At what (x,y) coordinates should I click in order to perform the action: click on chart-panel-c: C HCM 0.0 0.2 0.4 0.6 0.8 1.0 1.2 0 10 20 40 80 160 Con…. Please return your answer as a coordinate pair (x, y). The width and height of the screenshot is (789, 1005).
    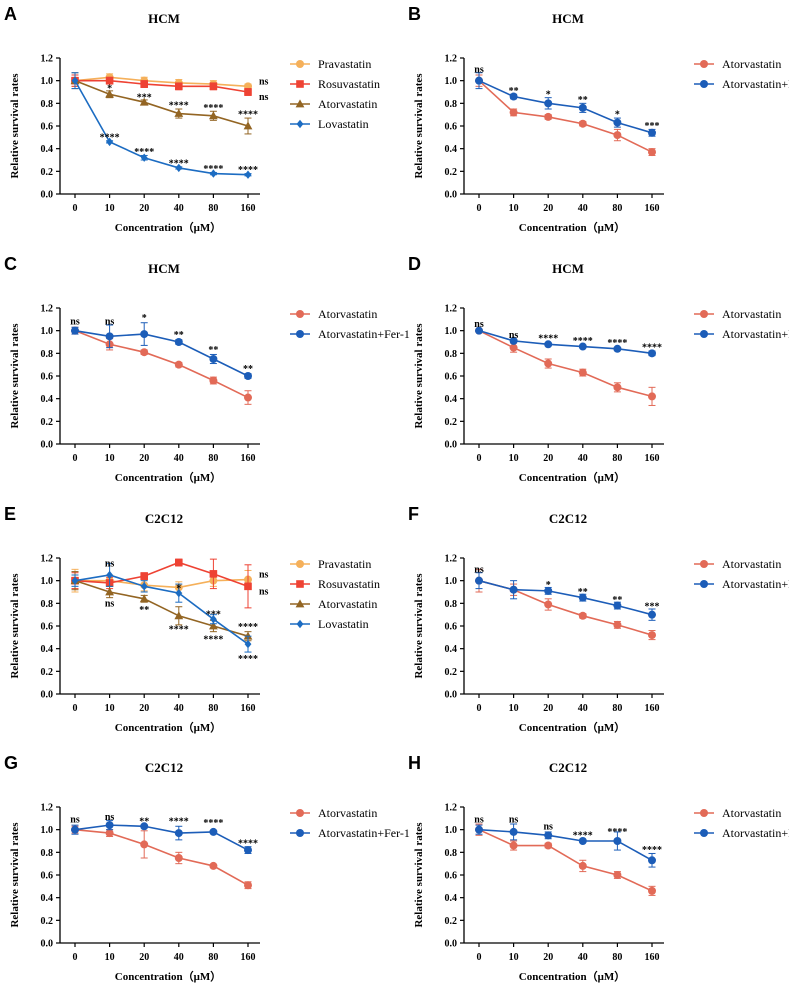
    Looking at the image, I should click on (207, 369).